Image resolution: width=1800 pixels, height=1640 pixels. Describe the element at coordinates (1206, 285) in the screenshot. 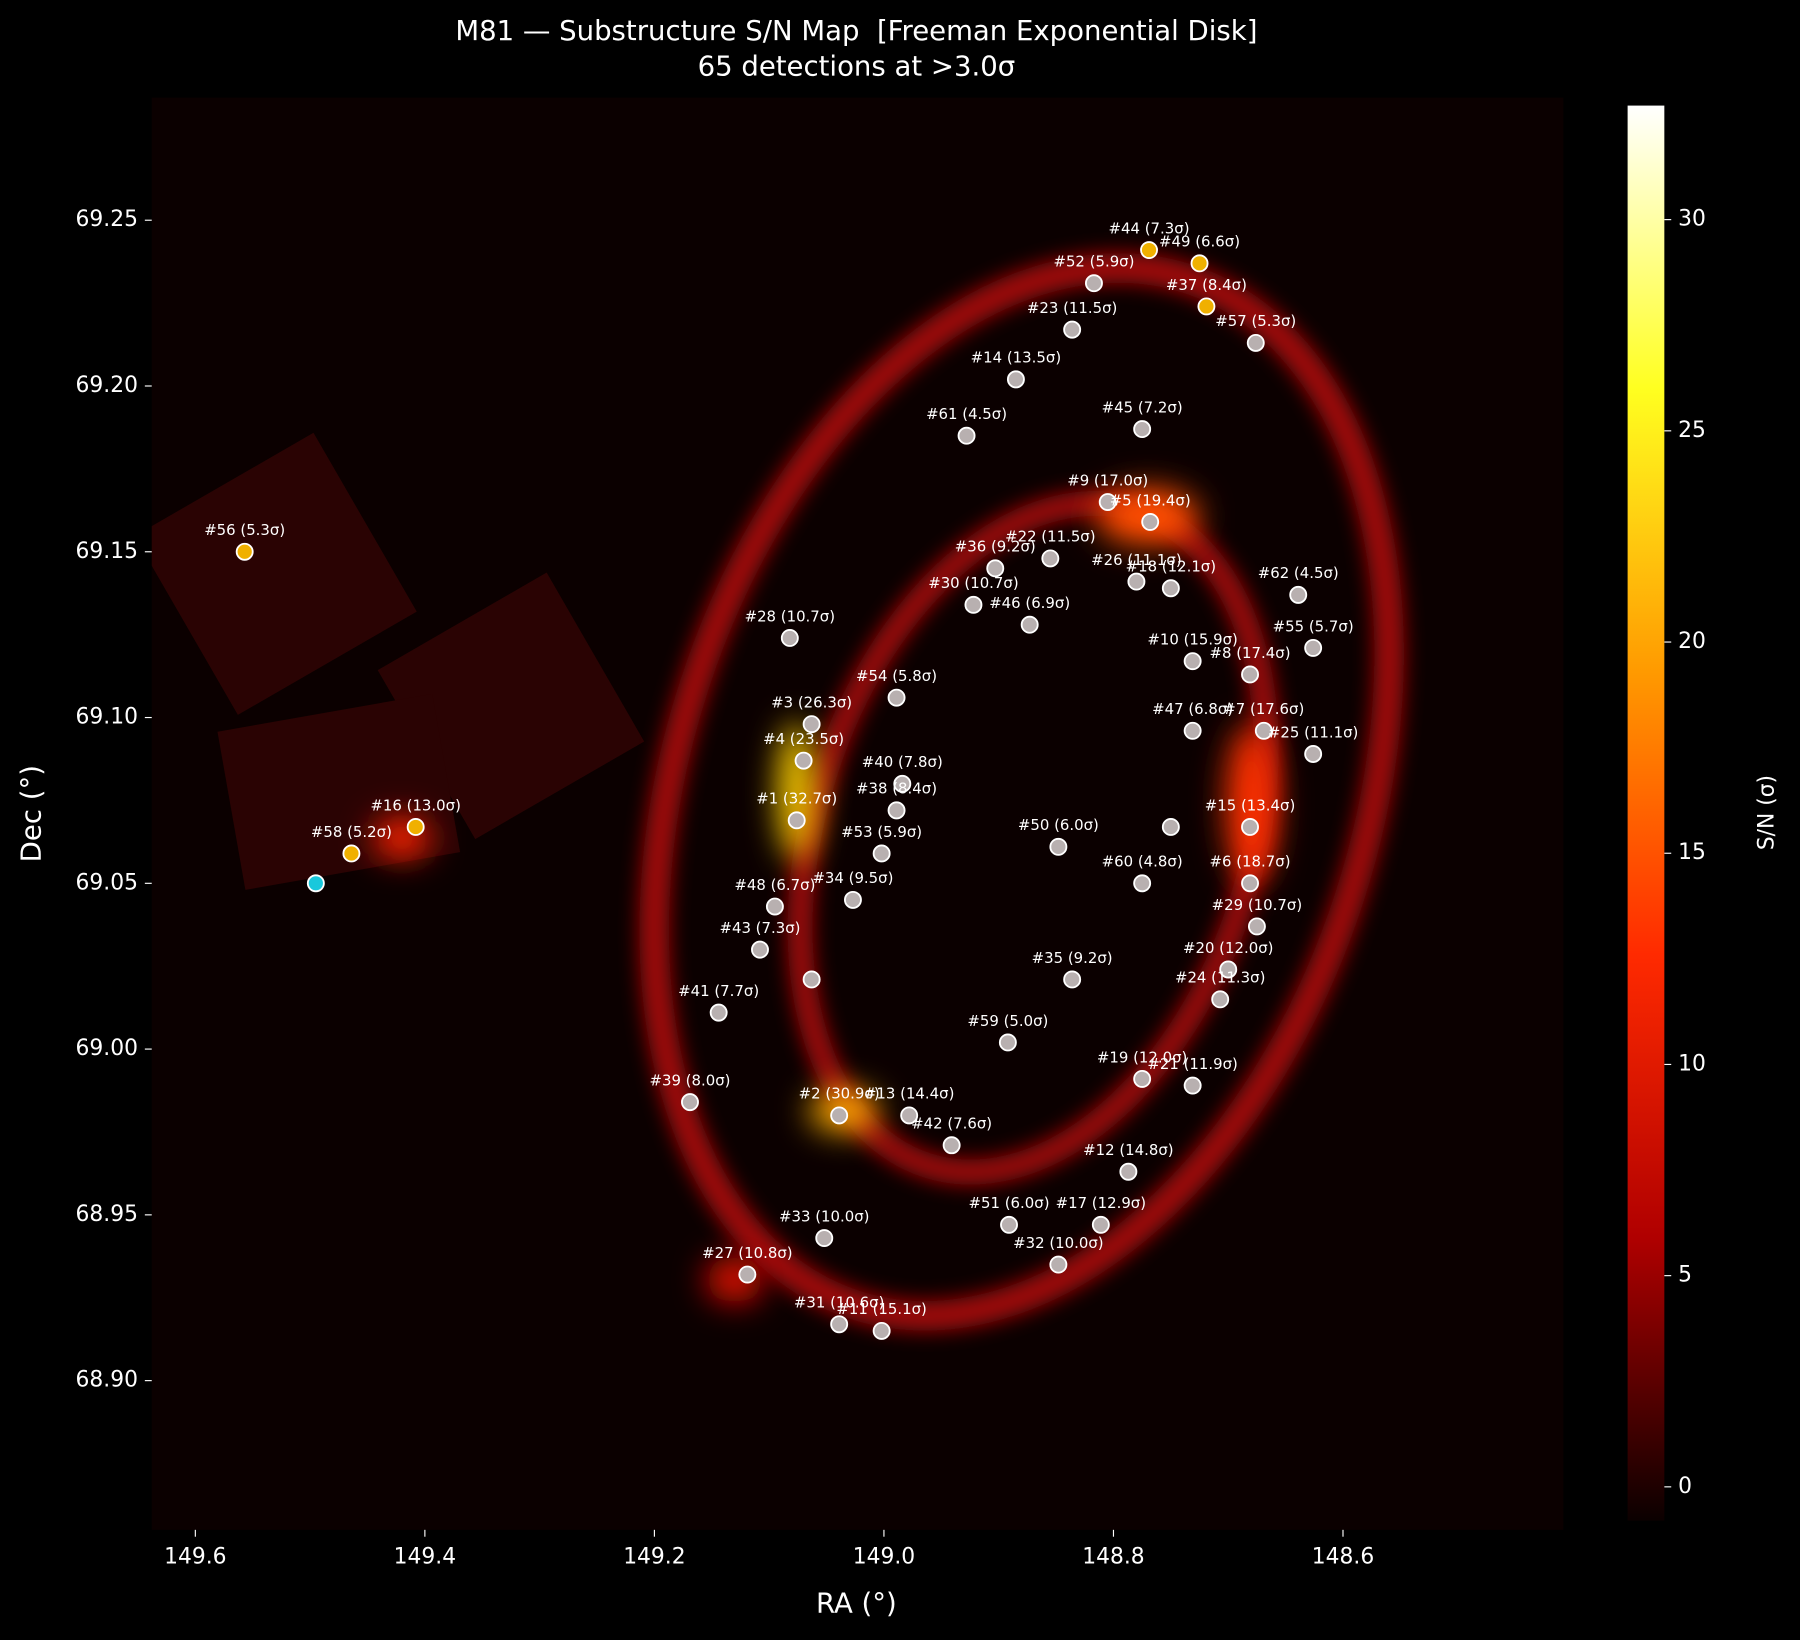

I see `detection-label: #37 (8.4σ)` at that location.